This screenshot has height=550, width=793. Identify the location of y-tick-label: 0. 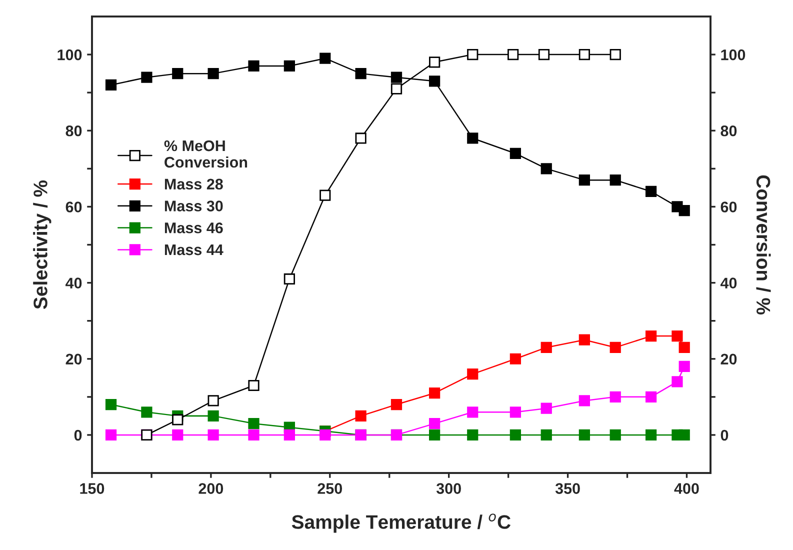
(78, 435).